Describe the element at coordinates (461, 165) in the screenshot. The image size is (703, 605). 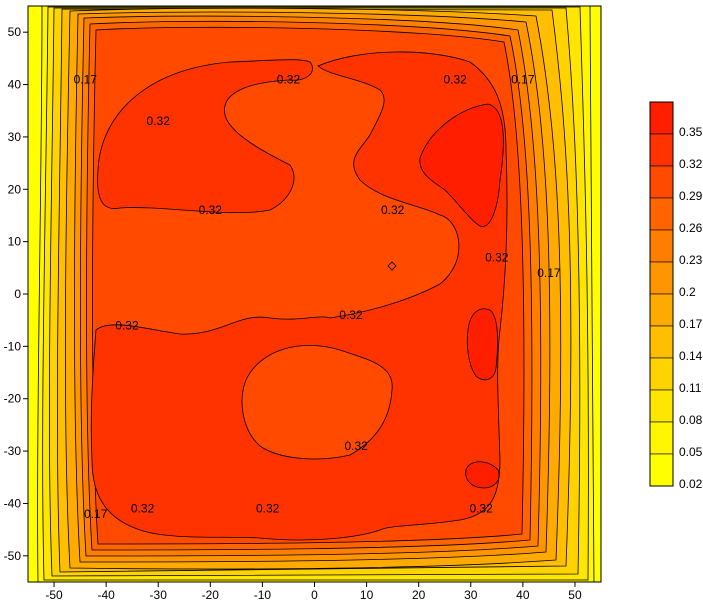
I see `contour-region-0.35-upper-right` at that location.